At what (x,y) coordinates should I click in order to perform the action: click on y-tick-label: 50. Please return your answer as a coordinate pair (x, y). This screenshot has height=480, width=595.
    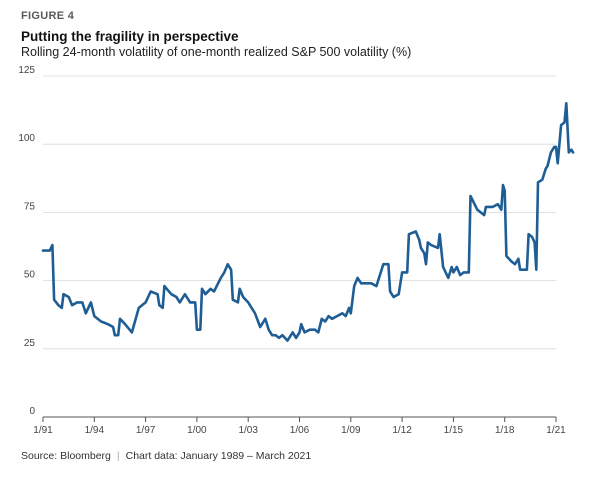
    Looking at the image, I should click on (30, 275).